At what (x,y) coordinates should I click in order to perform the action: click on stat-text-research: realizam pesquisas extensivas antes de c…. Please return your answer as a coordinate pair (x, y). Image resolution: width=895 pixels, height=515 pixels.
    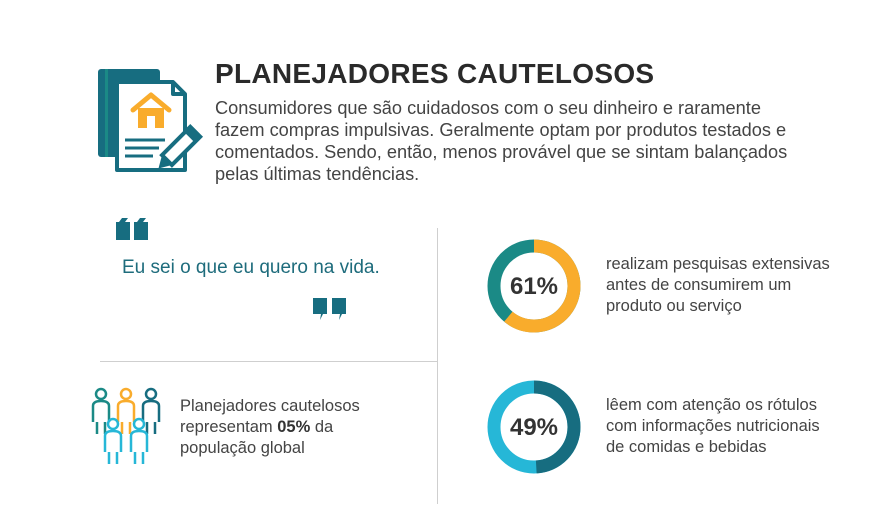
    Looking at the image, I should click on (718, 285).